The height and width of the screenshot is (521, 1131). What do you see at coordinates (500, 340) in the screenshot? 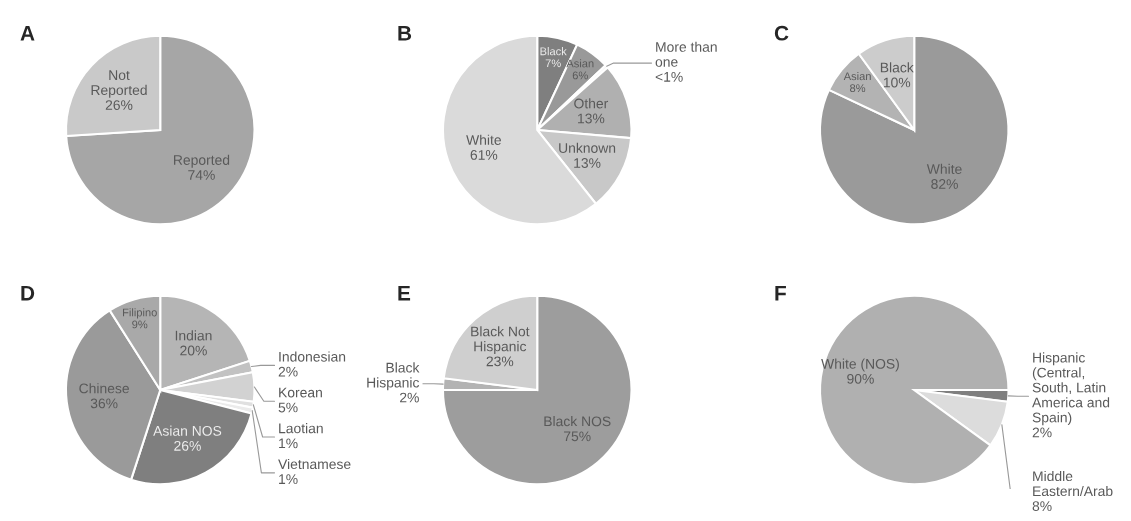
I see `slice-label: Black Not Hispanic` at bounding box center [500, 340].